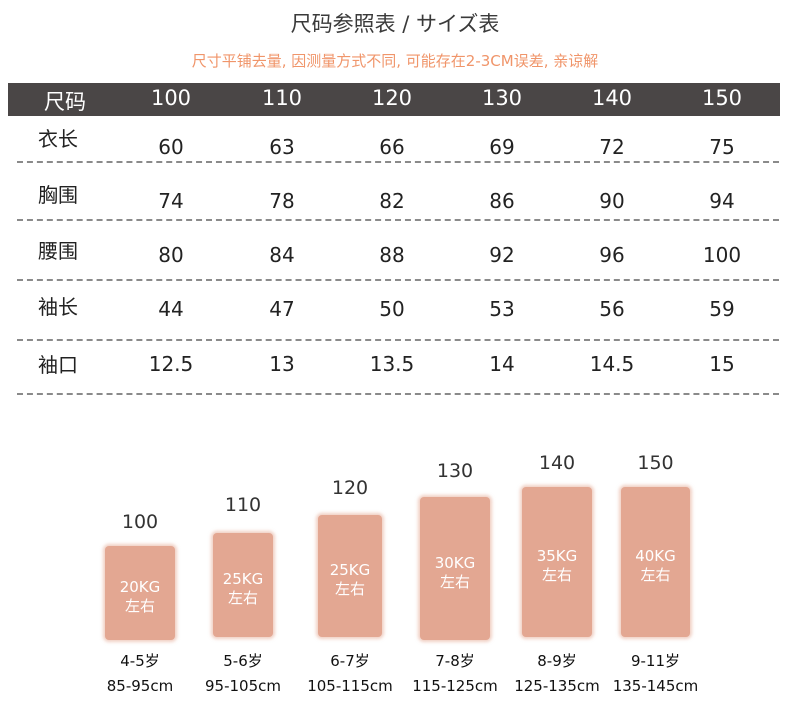 Image resolution: width=790 pixels, height=721 pixels. What do you see at coordinates (722, 98) in the screenshot?
I see `header-cell: 150` at bounding box center [722, 98].